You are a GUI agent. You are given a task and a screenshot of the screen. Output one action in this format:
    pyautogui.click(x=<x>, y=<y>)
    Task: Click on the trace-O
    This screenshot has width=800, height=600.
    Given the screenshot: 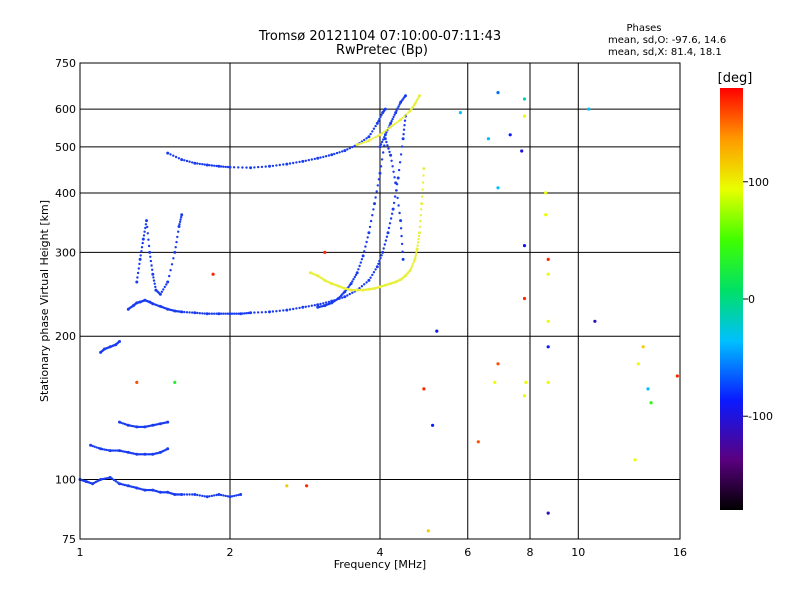 What is the action you would take?
    pyautogui.click(x=159, y=254)
    